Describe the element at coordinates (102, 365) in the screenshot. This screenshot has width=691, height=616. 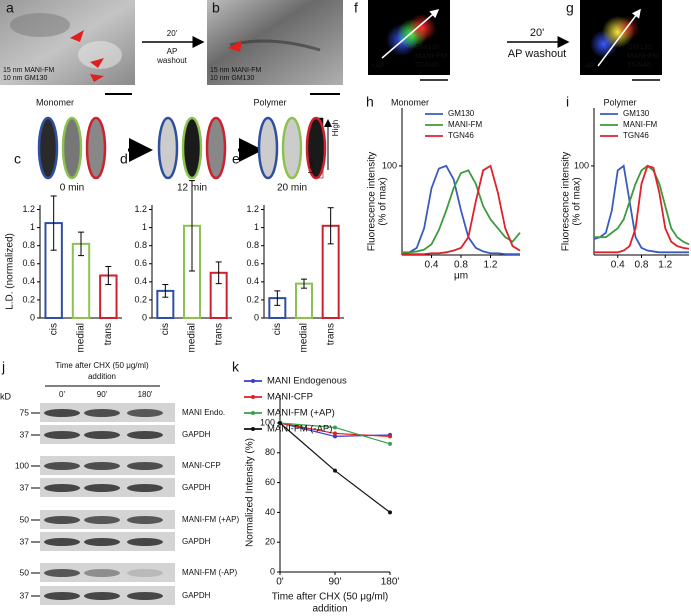
I see `blot-header: Time after CHX (50 μg/ml)` at that location.